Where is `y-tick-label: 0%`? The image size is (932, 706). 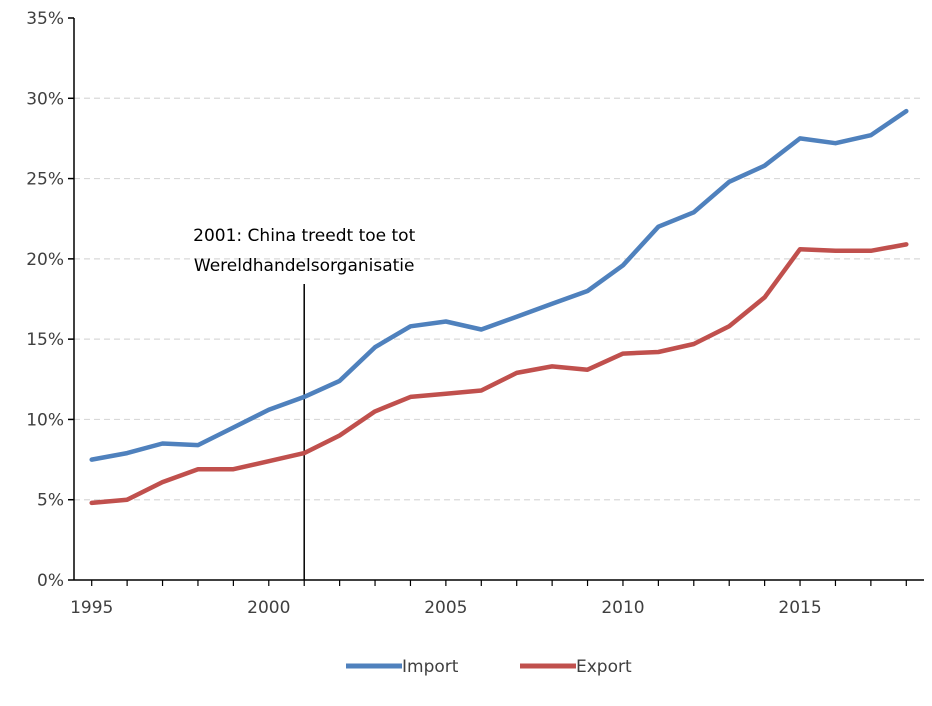
y-tick-label: 0% is located at coordinates (50, 581).